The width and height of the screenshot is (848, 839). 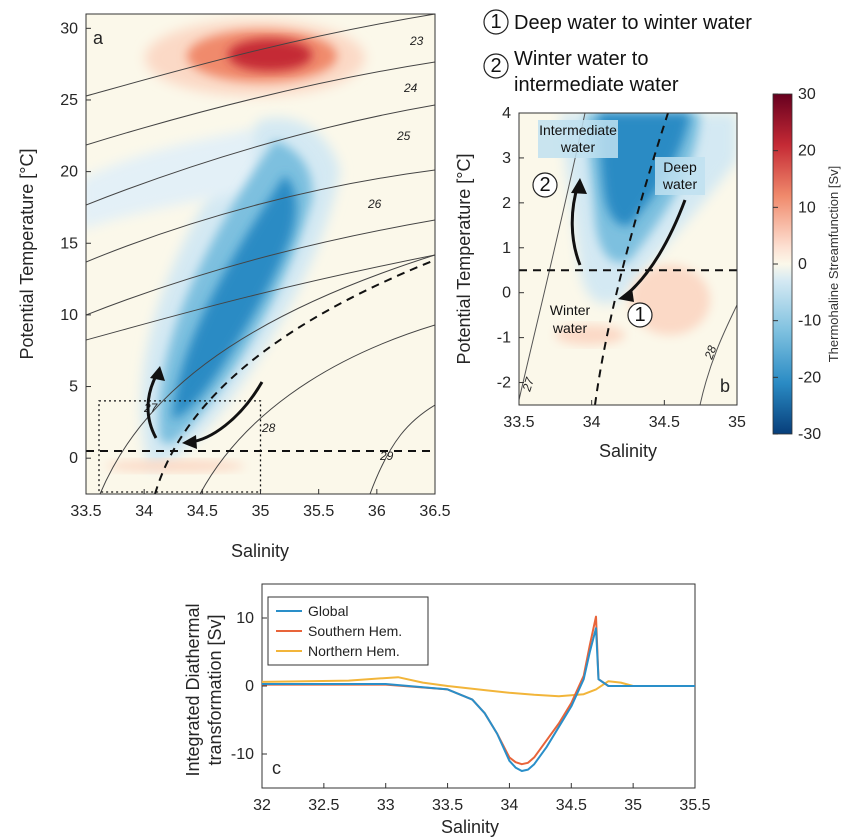 I want to click on panel-b-ytick-label: 4, so click(x=506, y=113).